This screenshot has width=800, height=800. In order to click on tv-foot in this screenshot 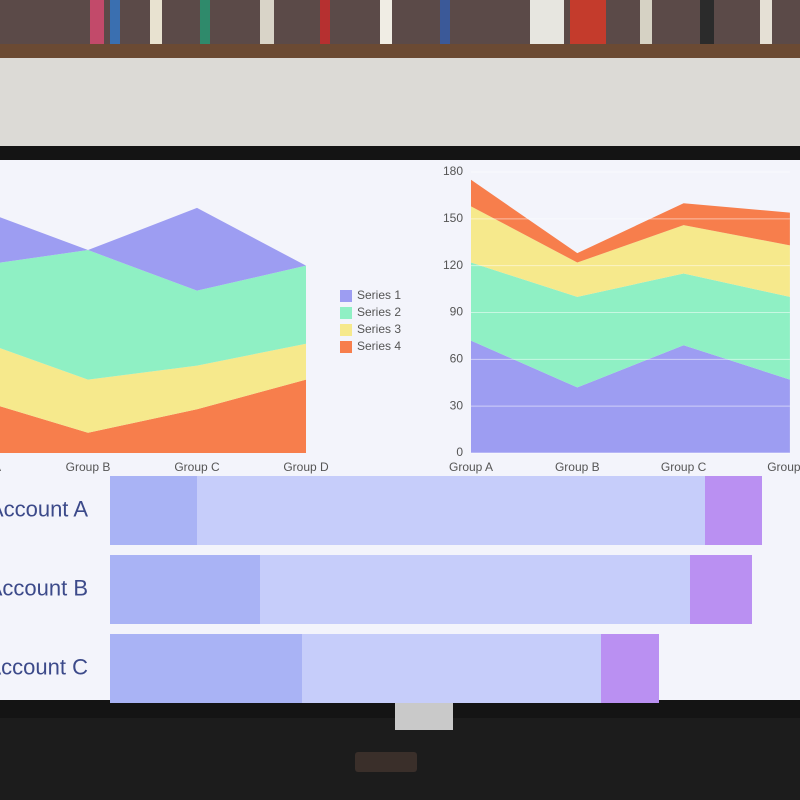, I will do `click(424, 715)`.